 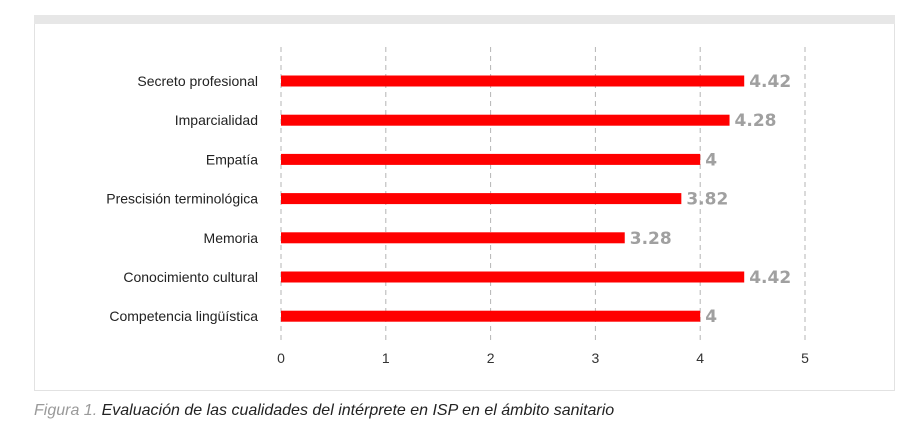 I want to click on chart-top-strip, so click(x=464, y=19).